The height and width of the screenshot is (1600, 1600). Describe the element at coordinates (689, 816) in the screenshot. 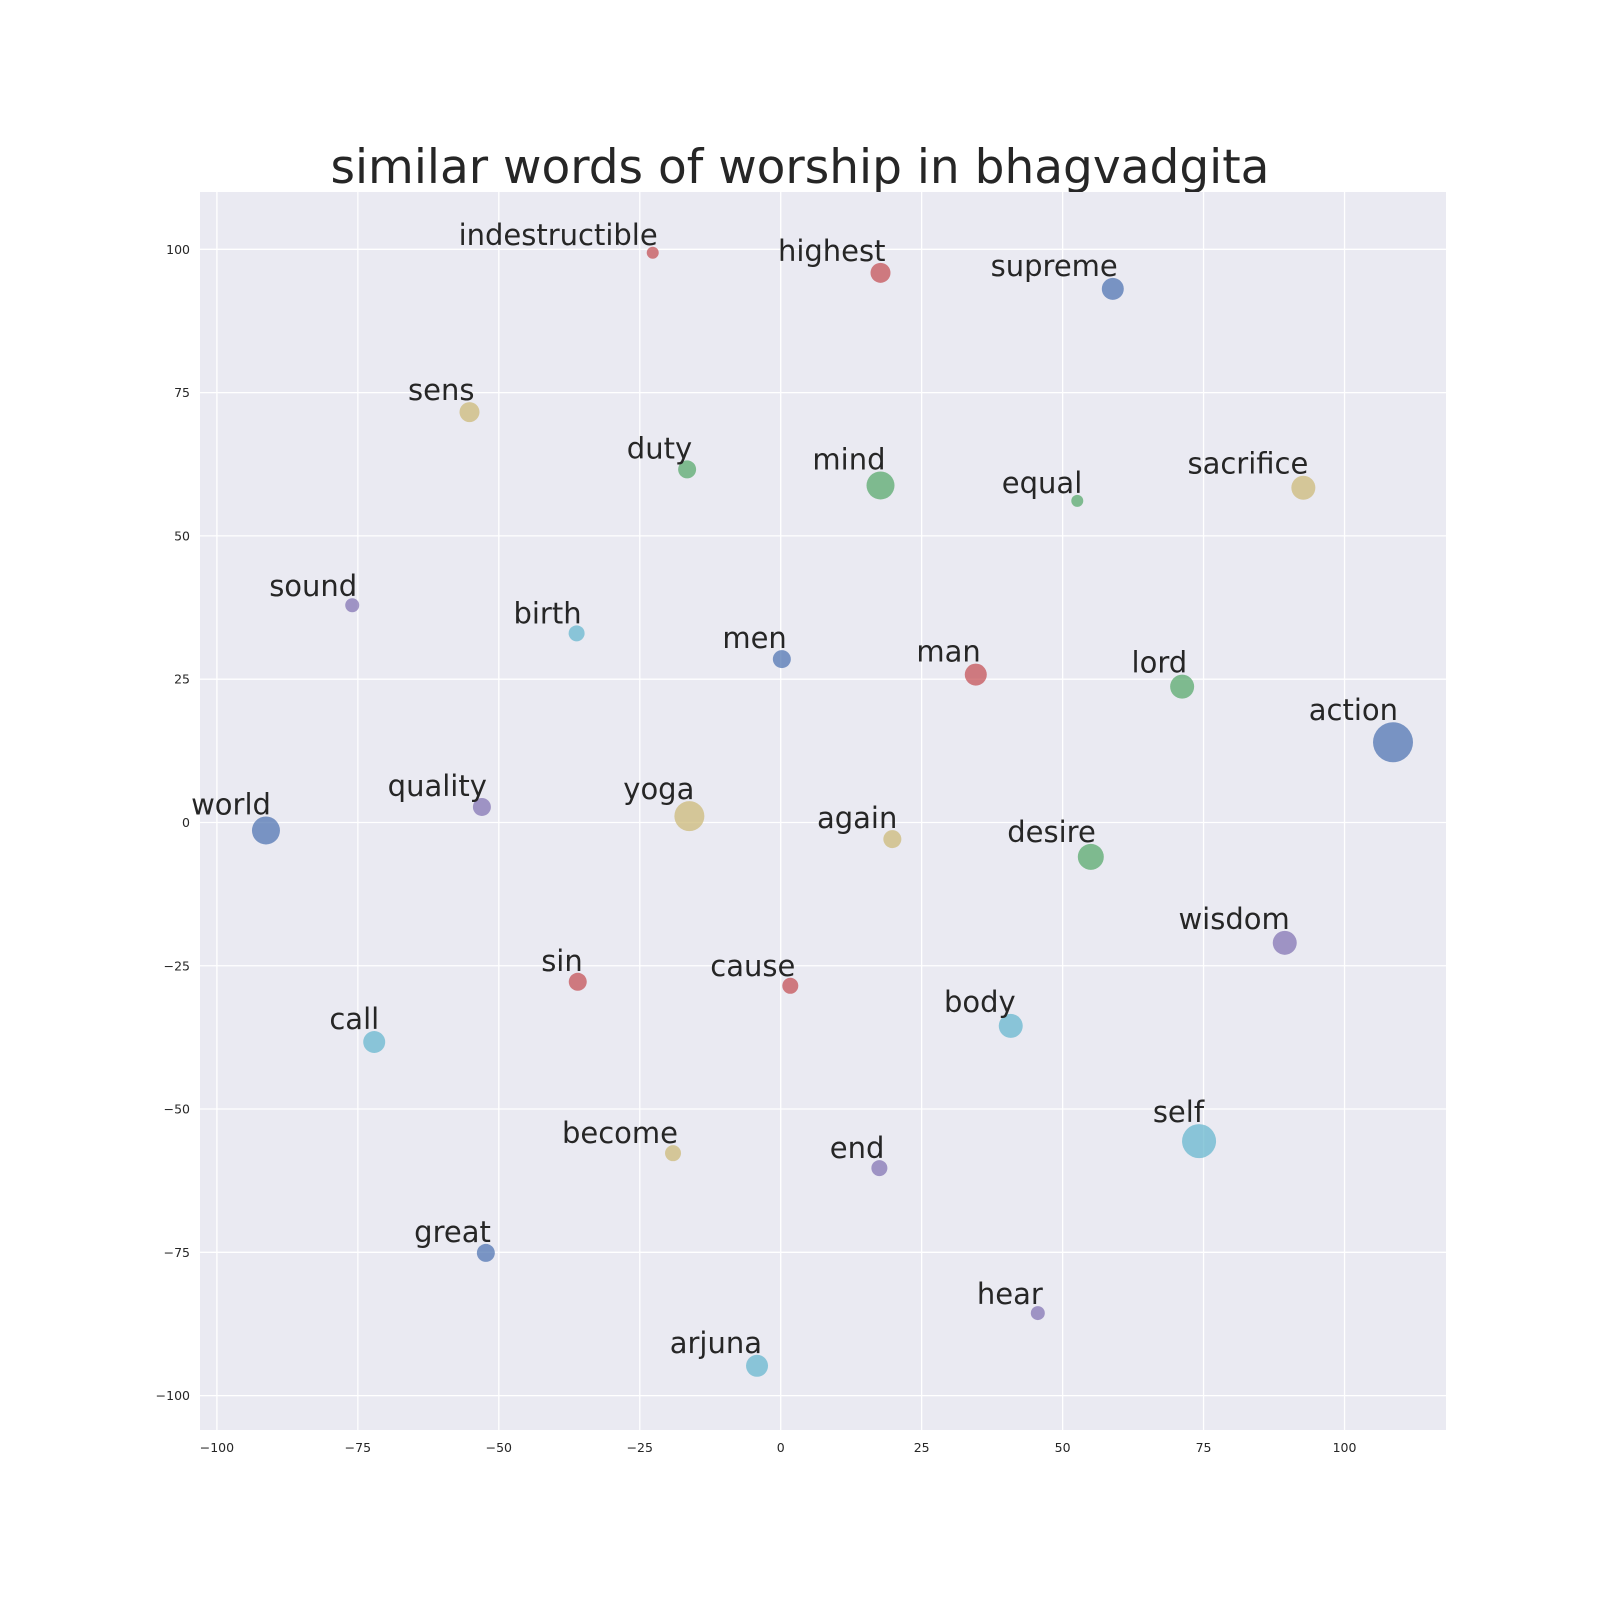

I see `point-yoga` at that location.